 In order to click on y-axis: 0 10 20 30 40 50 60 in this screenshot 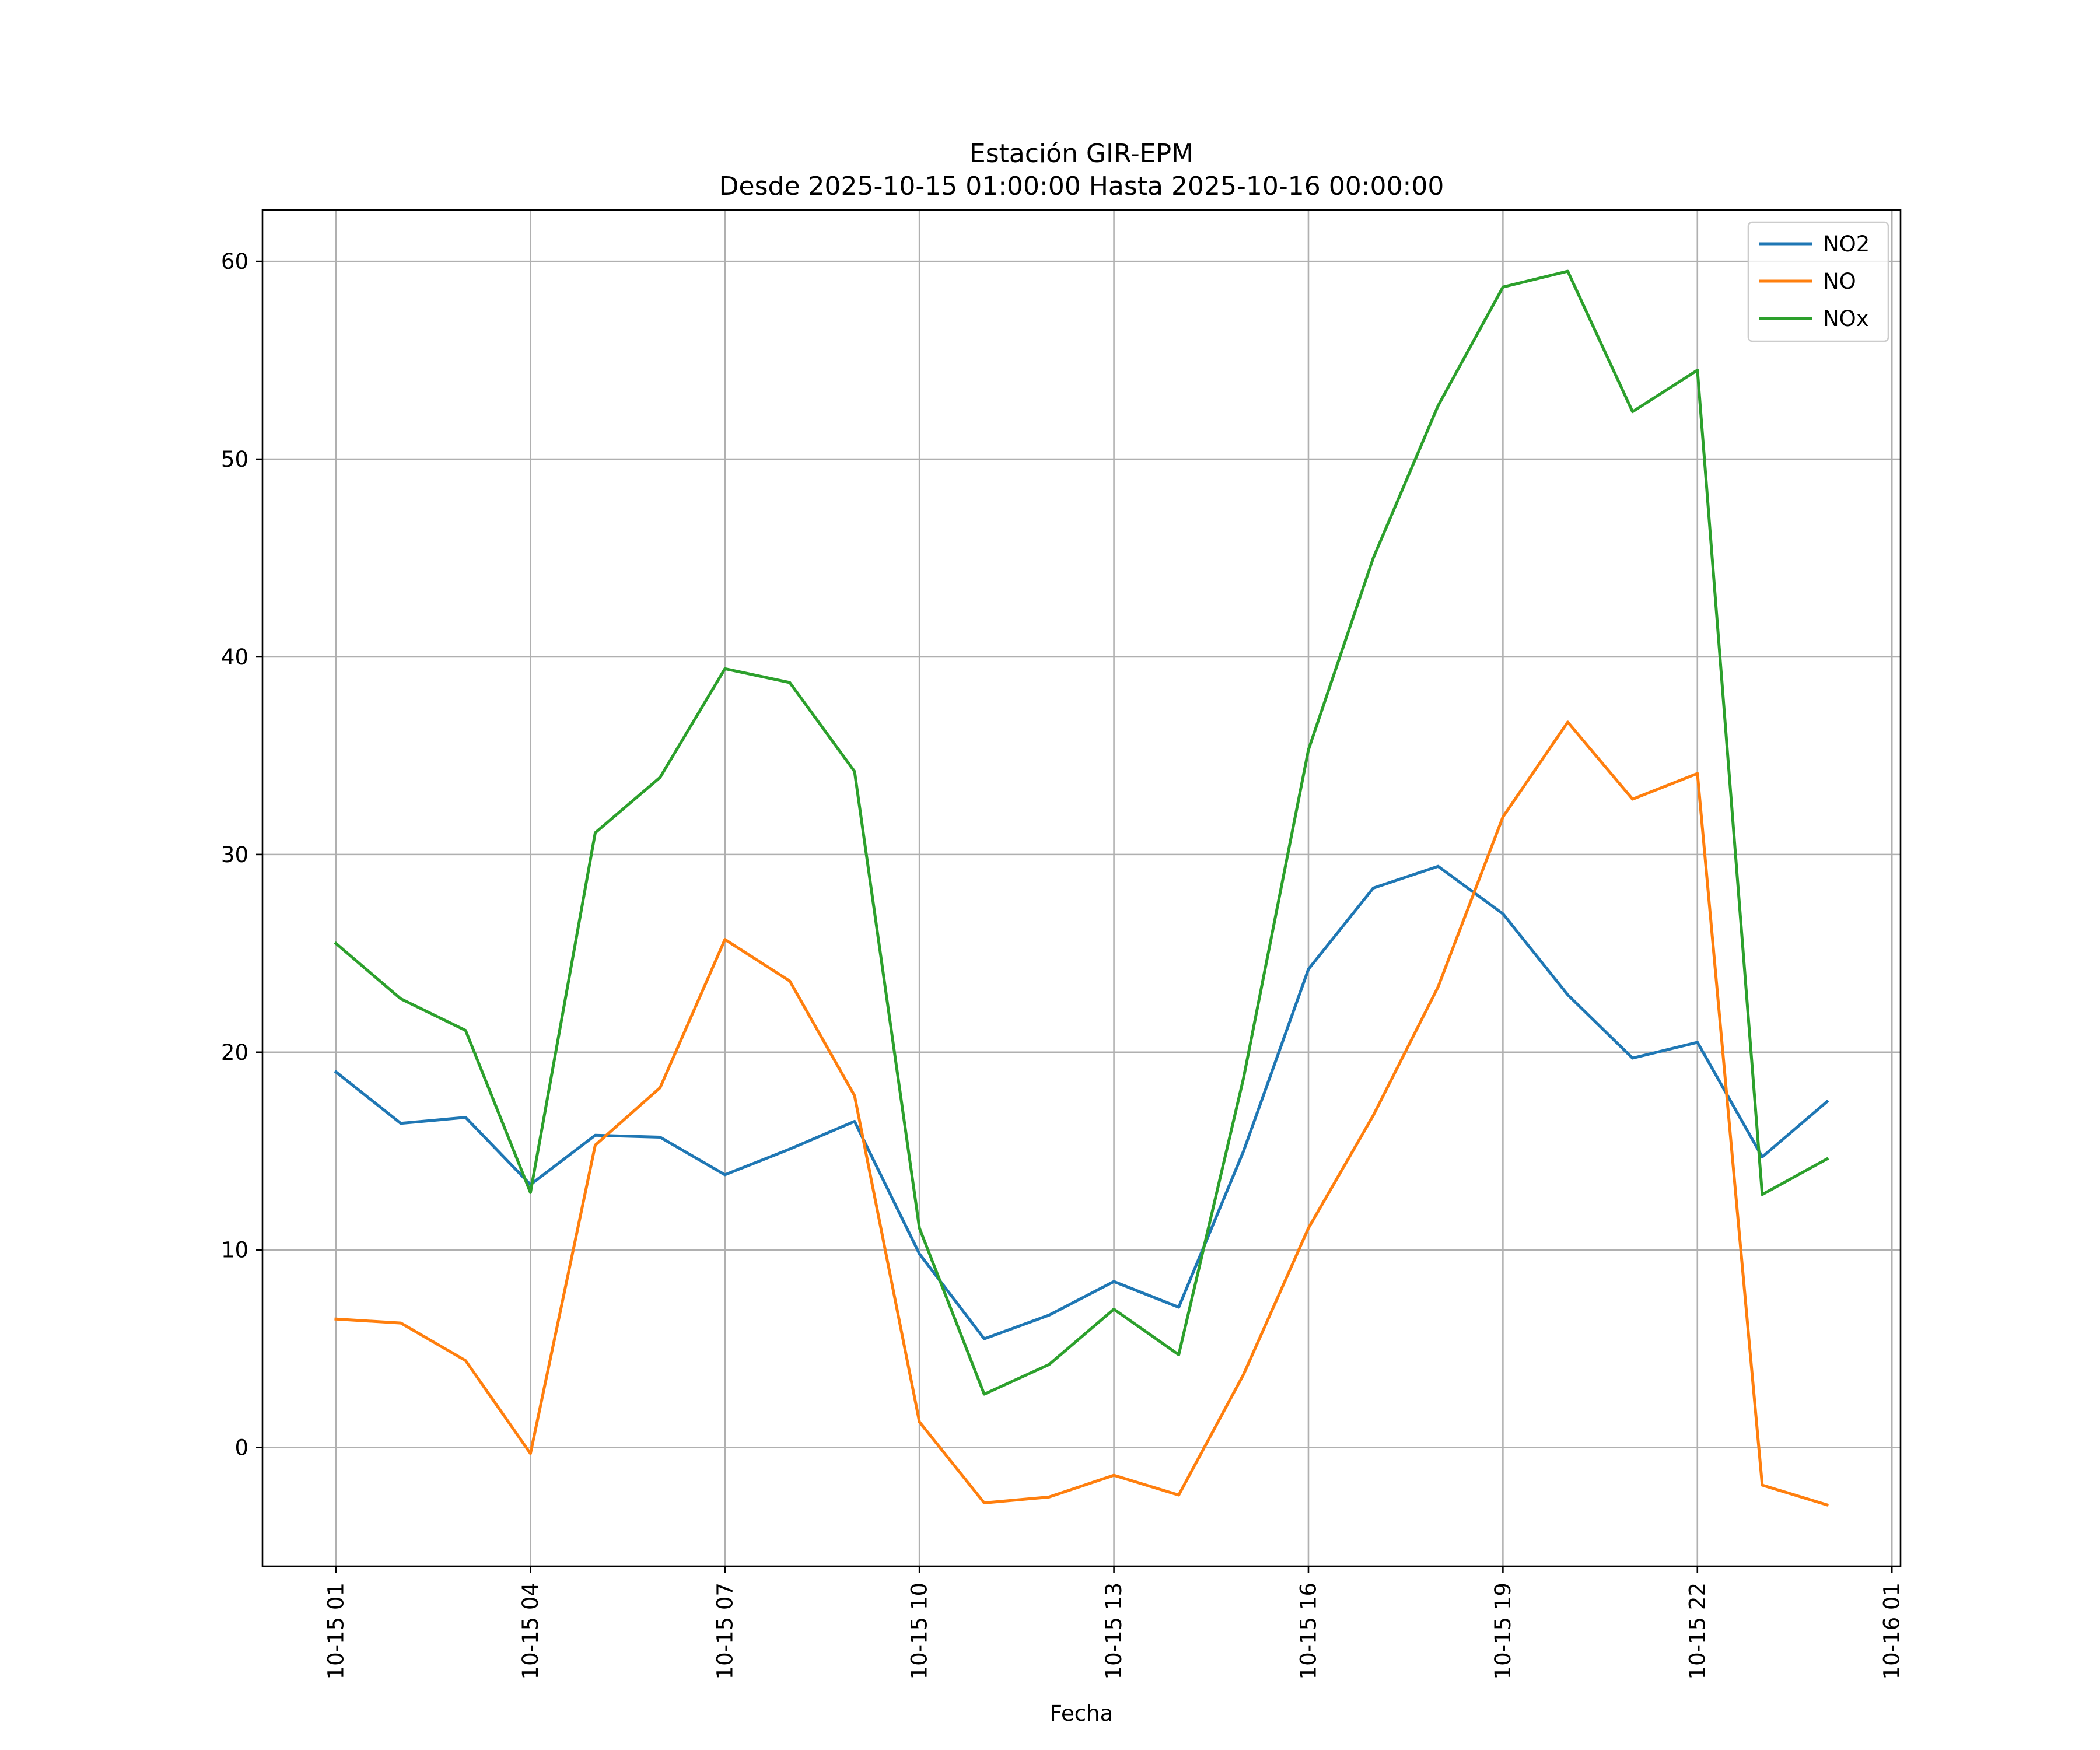, I will do `click(242, 855)`.